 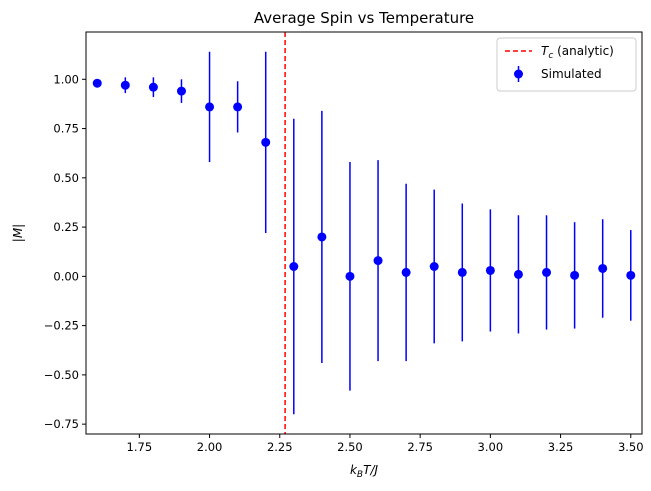 What do you see at coordinates (61, 375) in the screenshot?
I see `y-tick-label: −0.50` at bounding box center [61, 375].